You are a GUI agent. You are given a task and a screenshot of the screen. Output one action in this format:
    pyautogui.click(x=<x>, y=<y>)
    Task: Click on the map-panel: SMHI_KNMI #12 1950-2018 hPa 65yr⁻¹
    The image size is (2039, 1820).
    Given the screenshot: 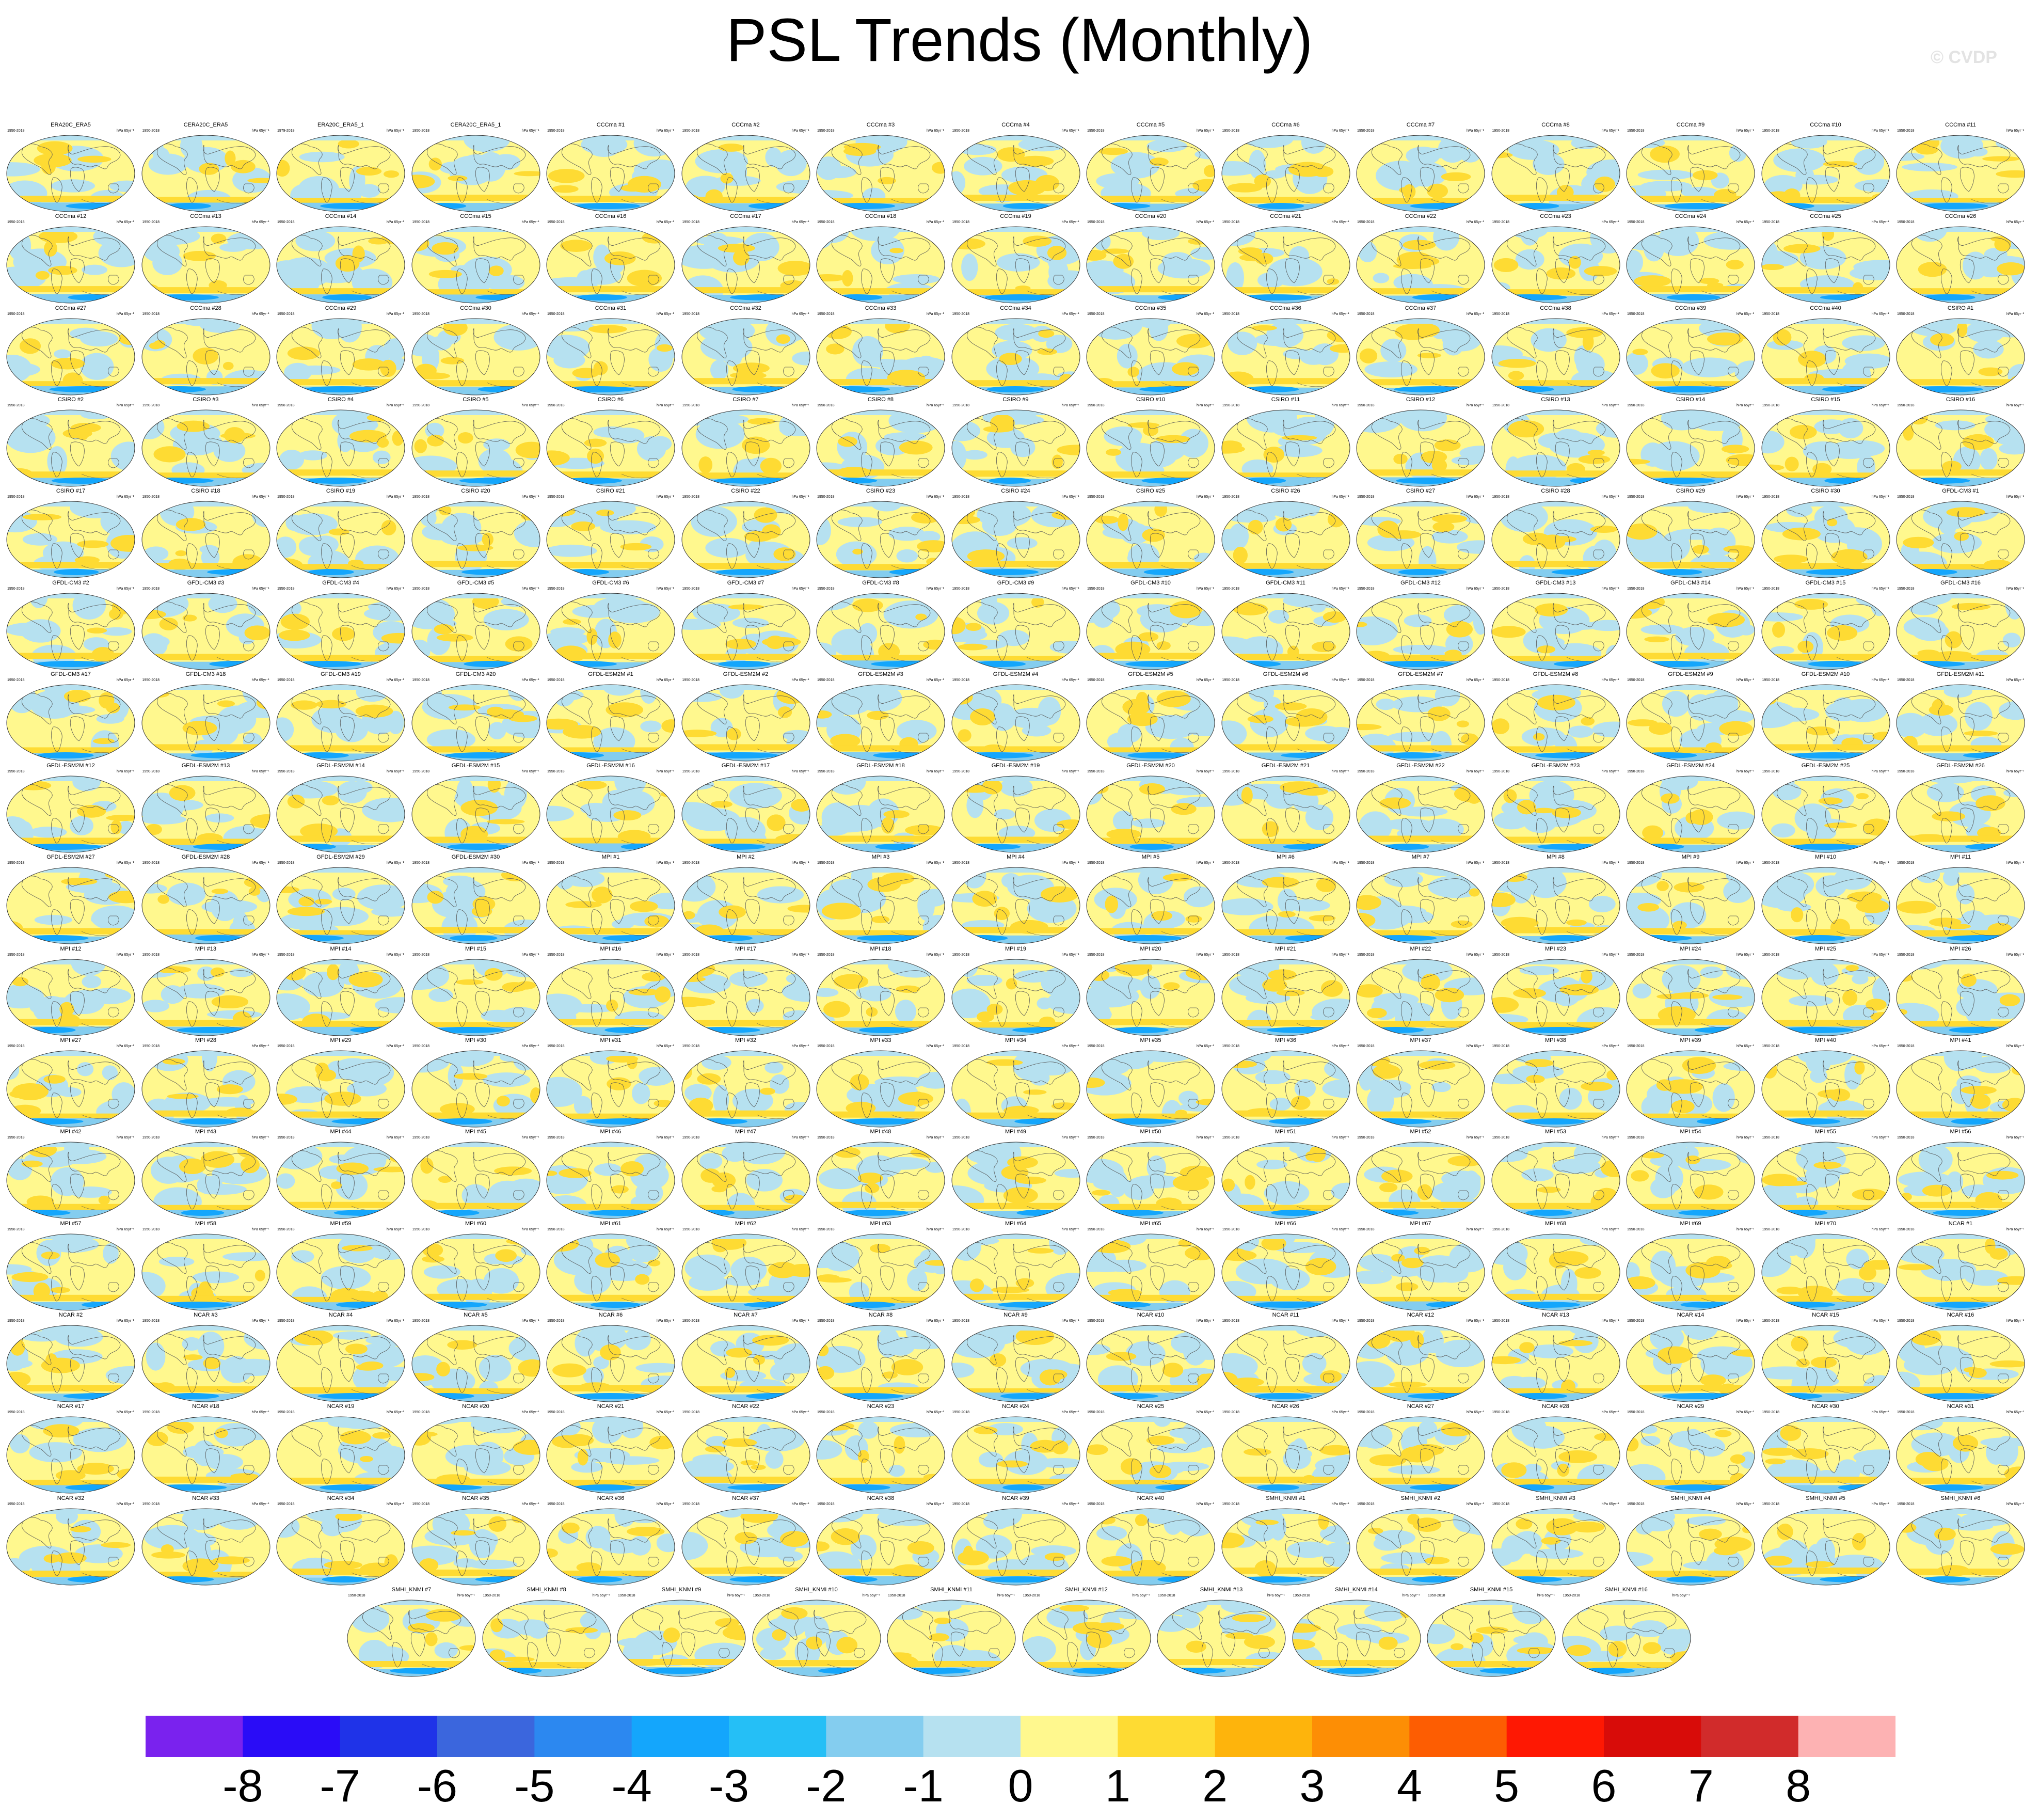 What is the action you would take?
    pyautogui.click(x=1086, y=1633)
    